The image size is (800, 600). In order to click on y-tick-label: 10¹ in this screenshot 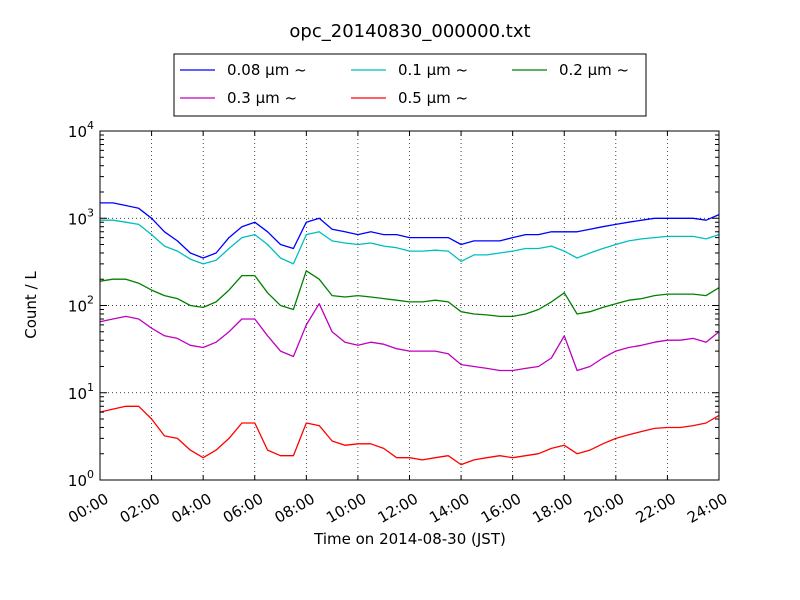, I will do `click(81, 392)`.